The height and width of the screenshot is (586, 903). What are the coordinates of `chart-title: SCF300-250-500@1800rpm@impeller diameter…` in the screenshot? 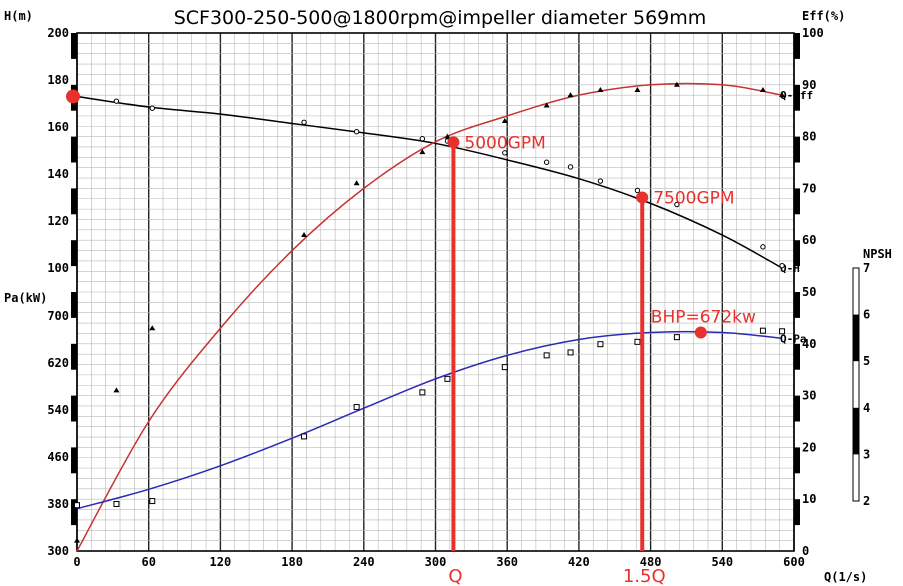 It's located at (440, 18).